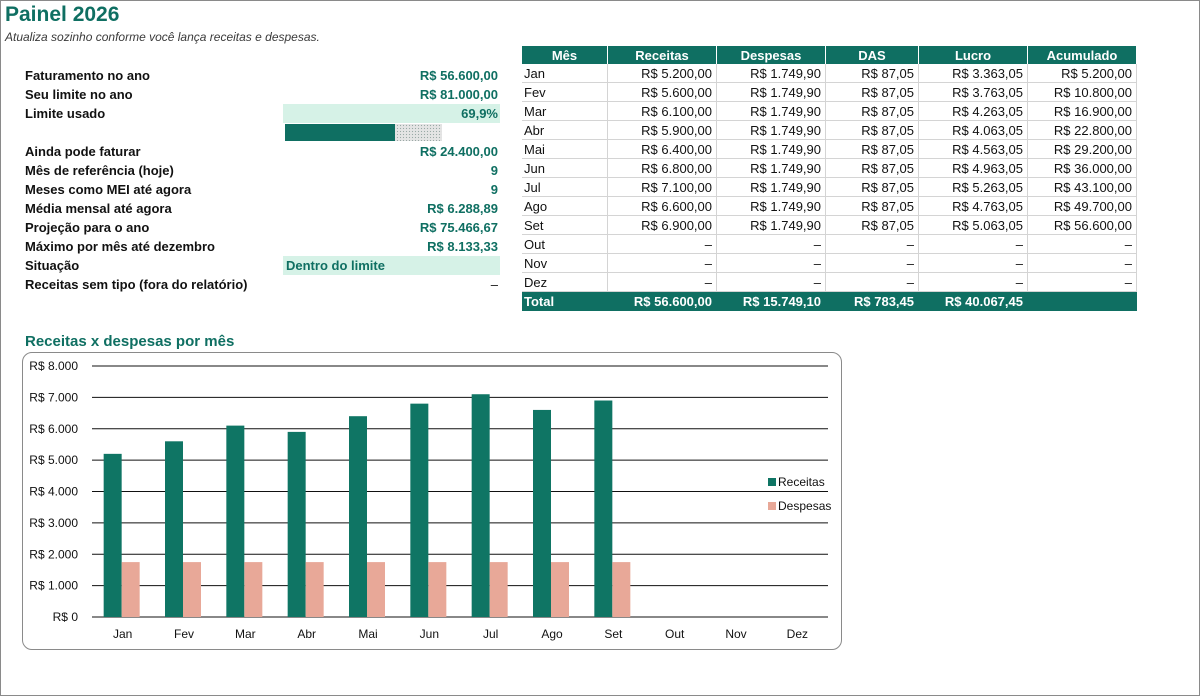  Describe the element at coordinates (973, 225) in the screenshot. I see `cell-lucro: R$ 5.063,05` at that location.